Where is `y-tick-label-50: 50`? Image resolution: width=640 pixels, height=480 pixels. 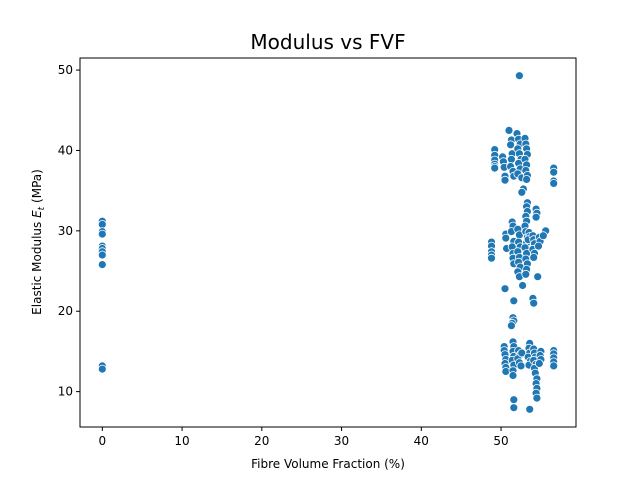
y-tick-label-50: 50 is located at coordinates (65, 70).